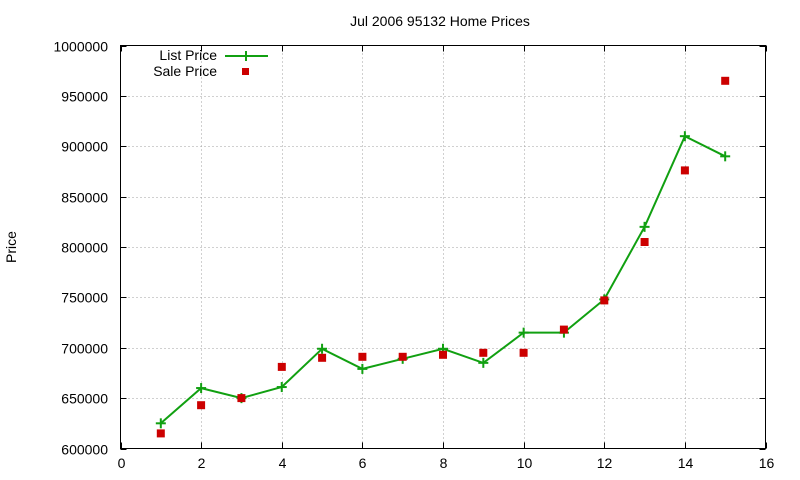 The width and height of the screenshot is (800, 480). What do you see at coordinates (767, 463) in the screenshot?
I see `x-tick-label: 16` at bounding box center [767, 463].